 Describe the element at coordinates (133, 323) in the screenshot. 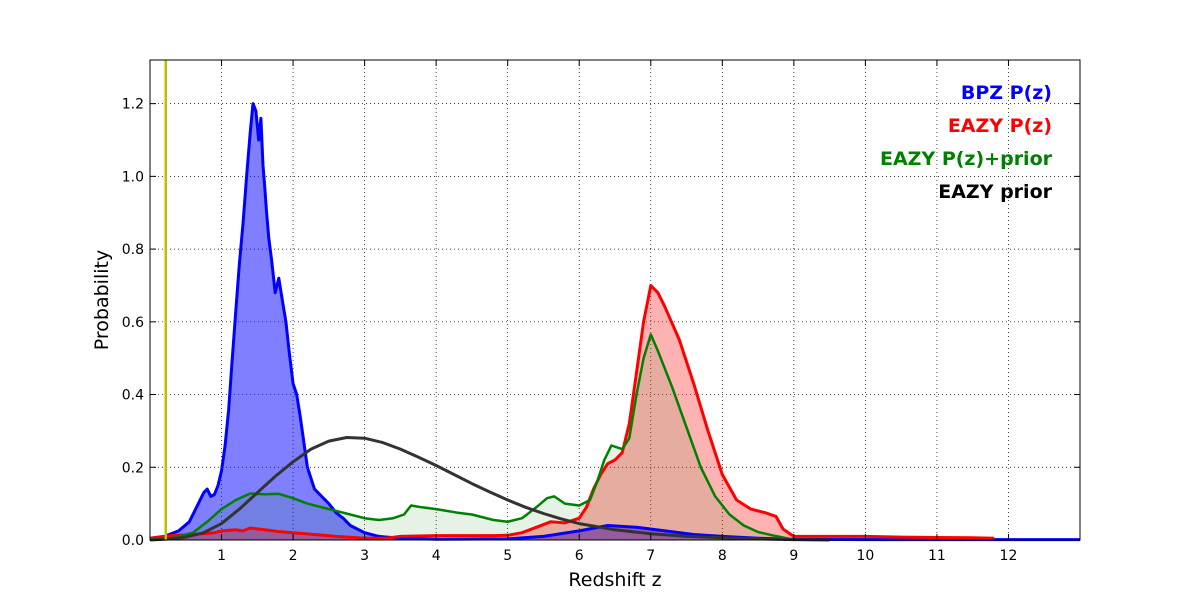

I see `y-tick-label: 0.6` at that location.